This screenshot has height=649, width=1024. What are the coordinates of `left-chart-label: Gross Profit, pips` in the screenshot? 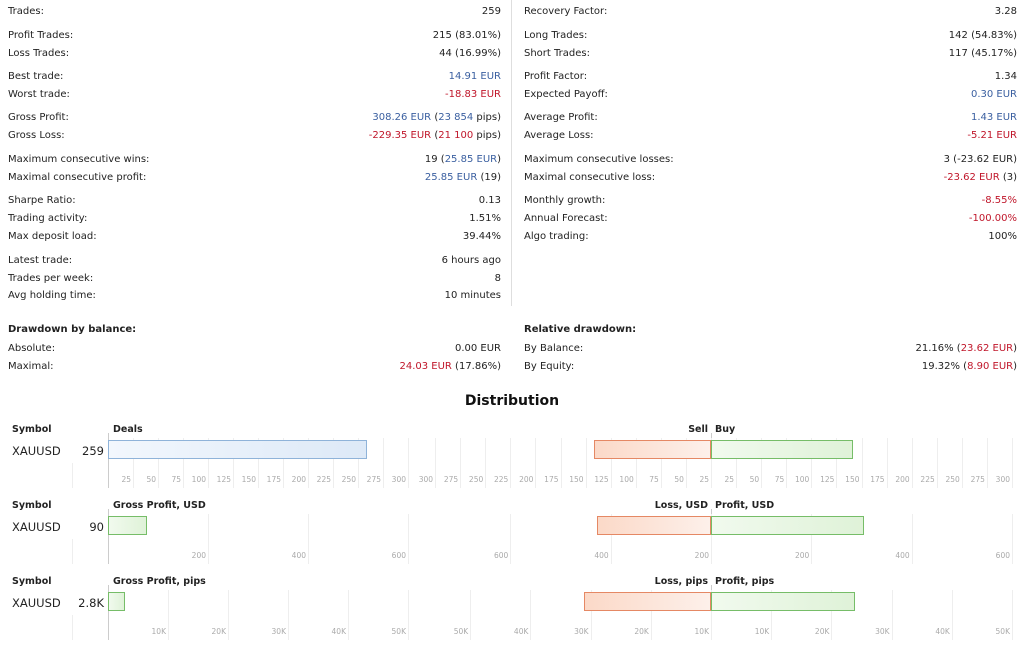 It's located at (159, 581).